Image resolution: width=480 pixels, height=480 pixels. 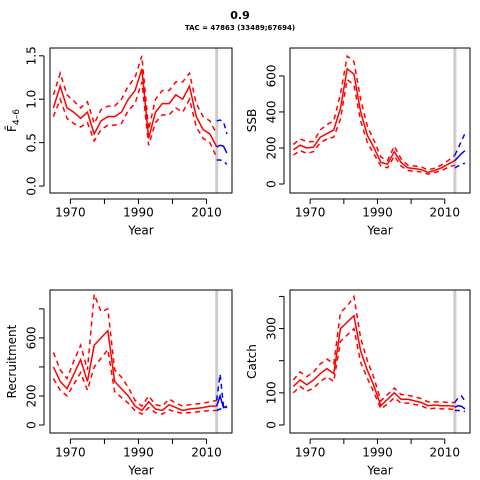 I want to click on y-tick-label: 400, so click(x=272, y=111).